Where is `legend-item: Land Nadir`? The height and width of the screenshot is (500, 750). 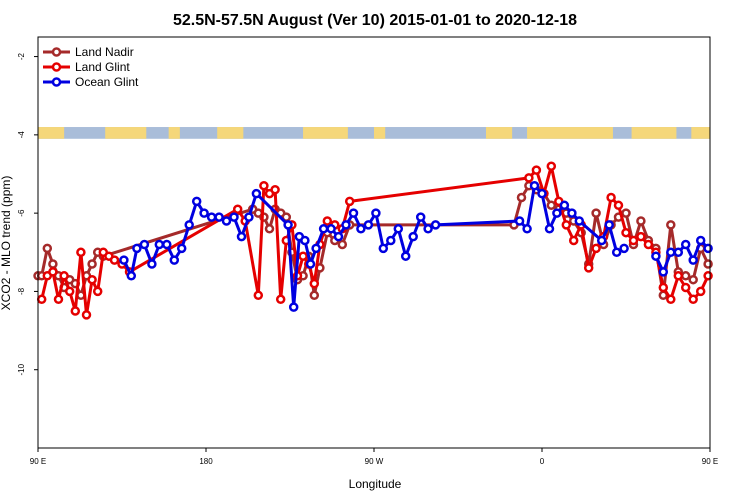
legend-item: Land Nadir is located at coordinates (88, 52).